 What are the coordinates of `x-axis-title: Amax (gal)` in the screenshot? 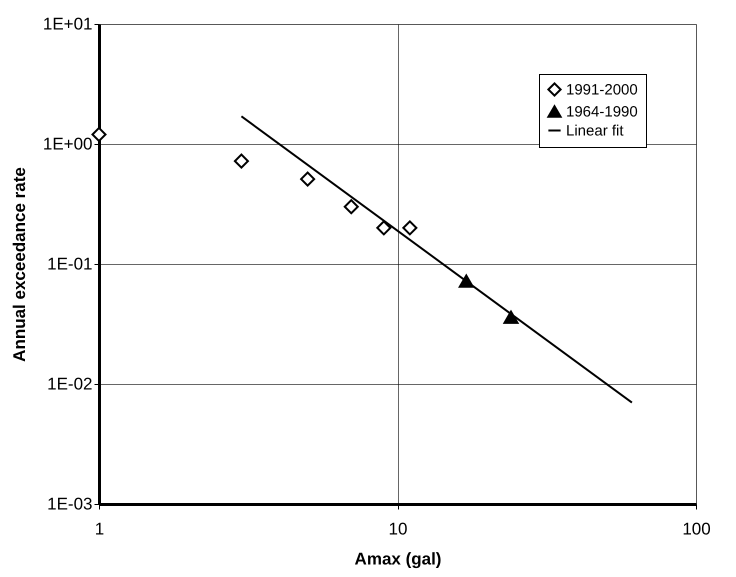 It's located at (398, 559).